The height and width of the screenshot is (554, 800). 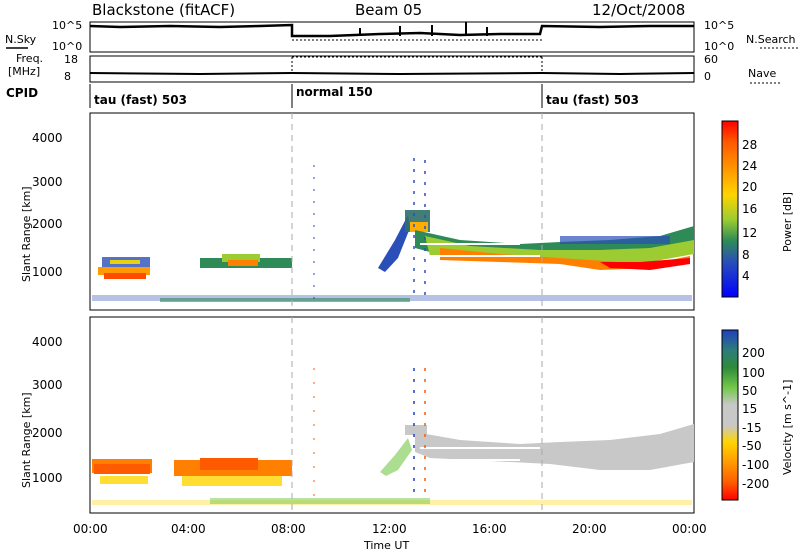 I want to click on power-ytick-2000: 2000, so click(x=47, y=224).